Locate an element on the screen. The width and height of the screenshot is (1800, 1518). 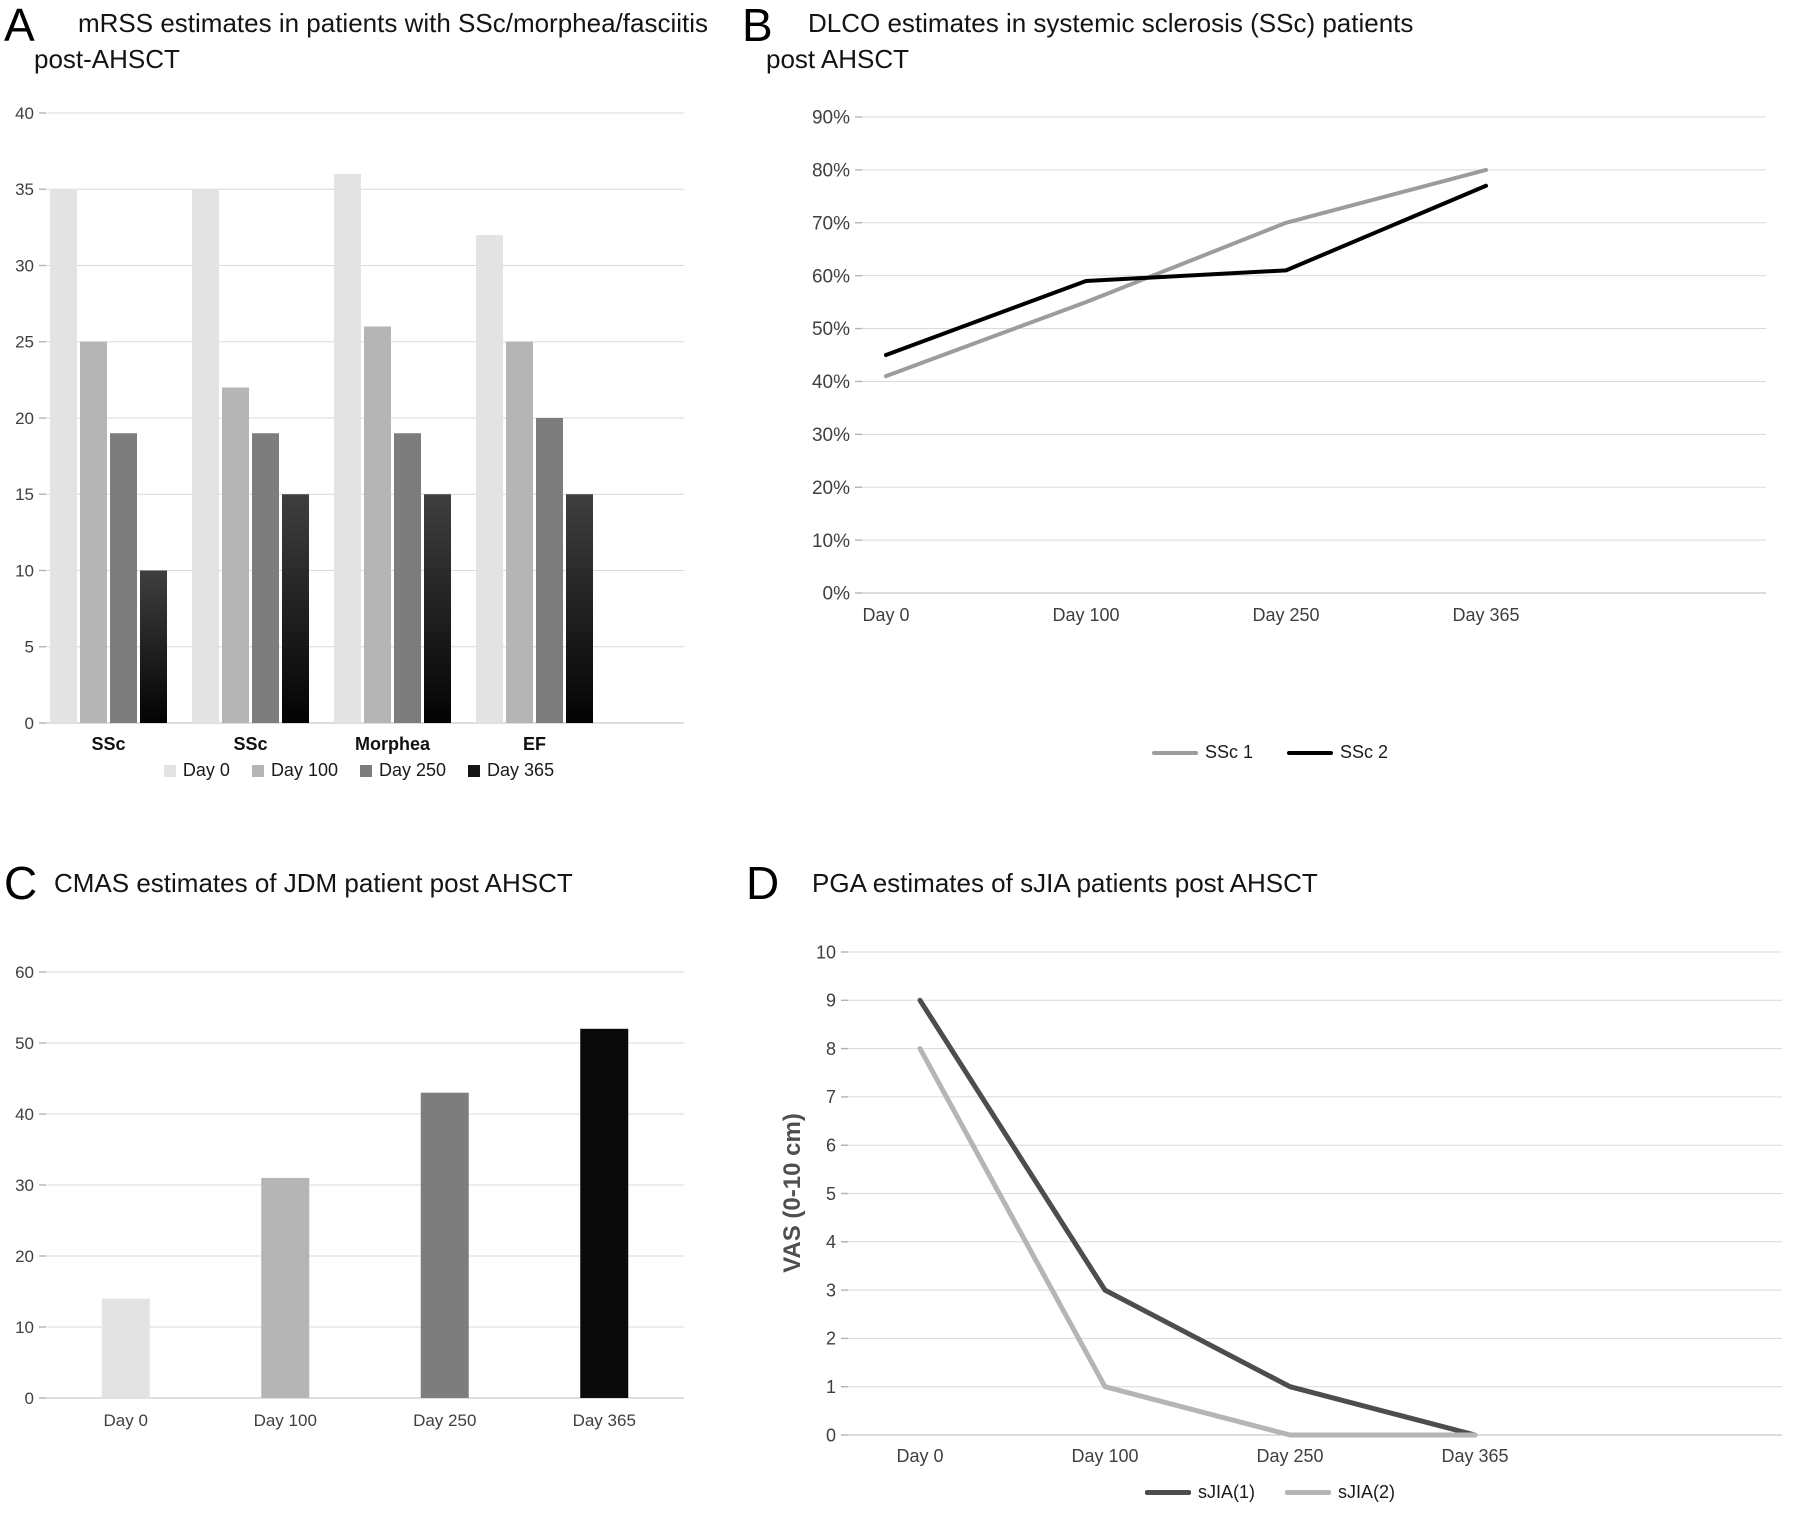
panel-c-letter: C is located at coordinates (21, 883).